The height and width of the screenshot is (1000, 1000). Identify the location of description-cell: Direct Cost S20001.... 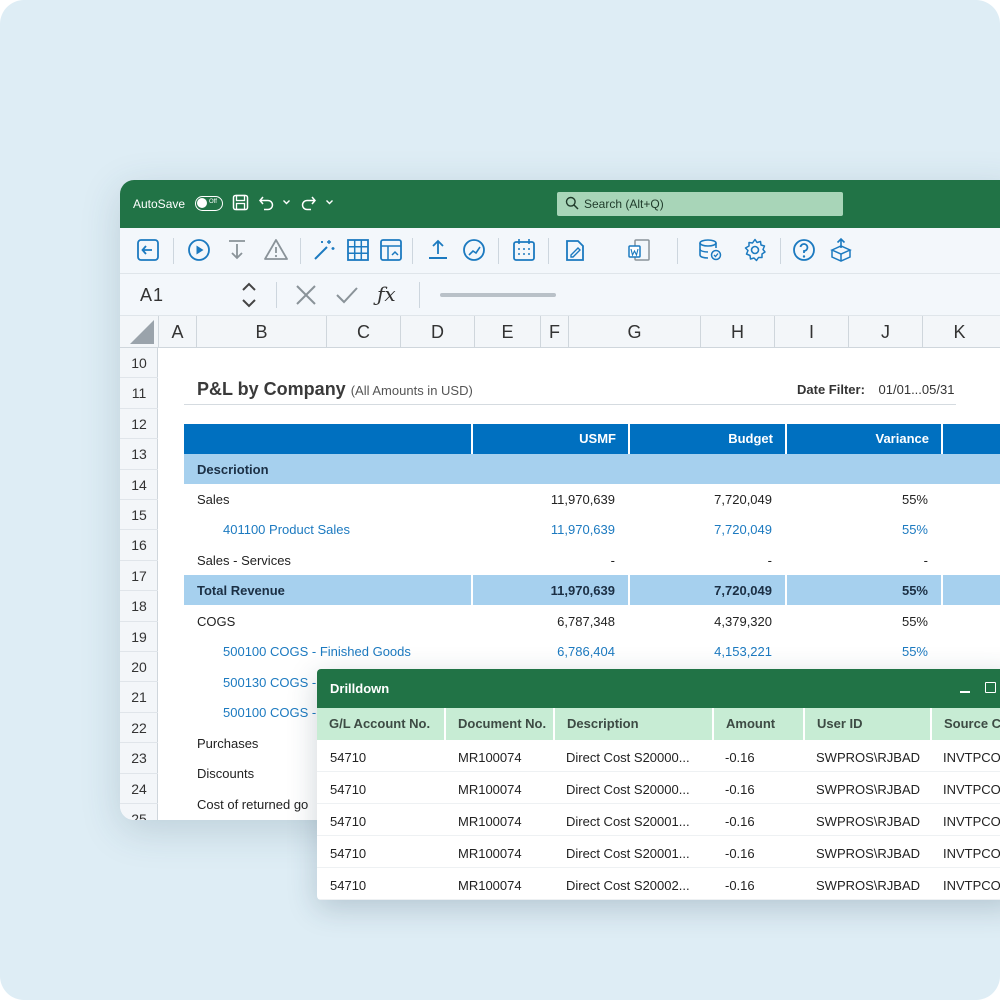
(628, 821).